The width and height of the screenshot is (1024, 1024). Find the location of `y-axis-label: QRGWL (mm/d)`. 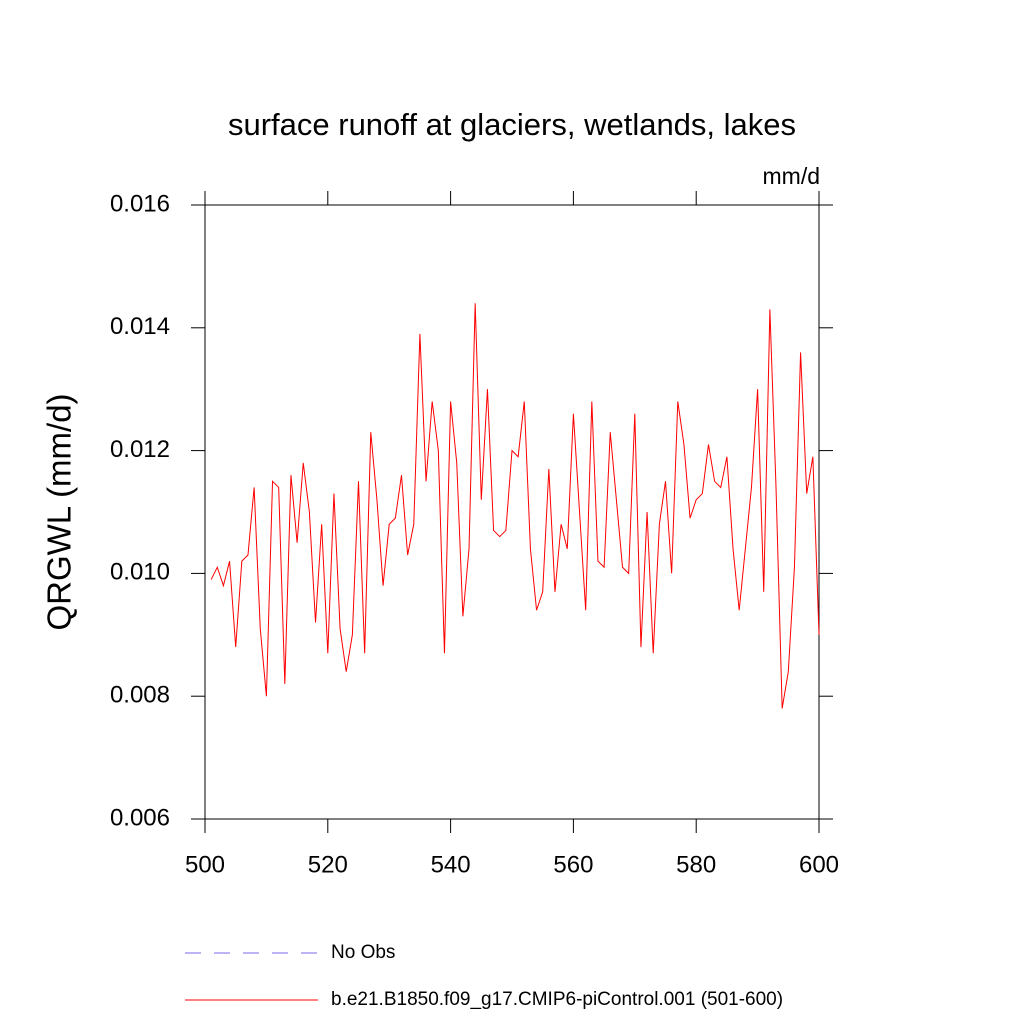

y-axis-label: QRGWL (mm/d) is located at coordinates (59, 511).